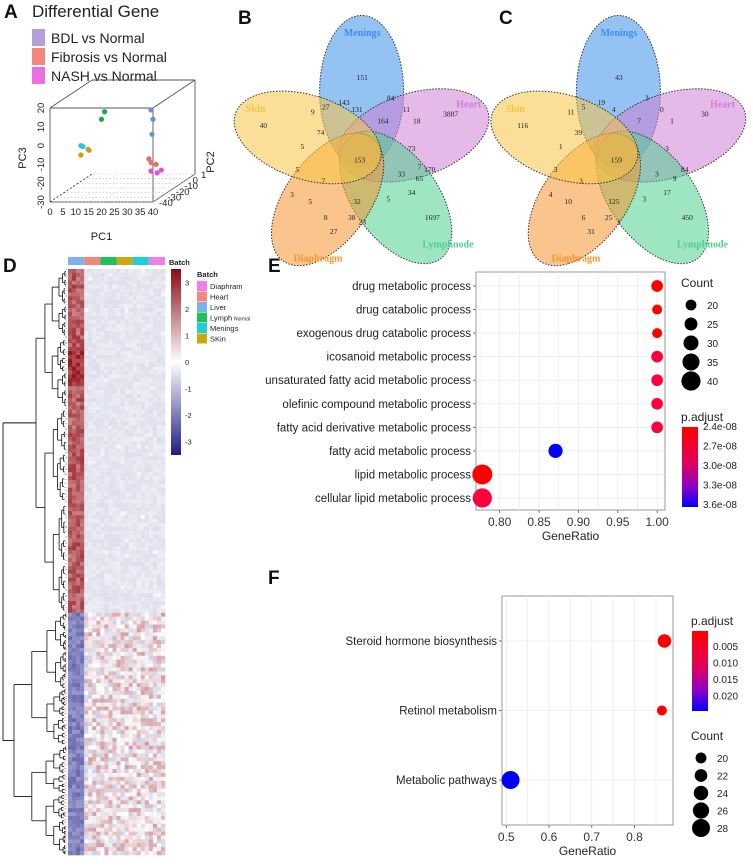 The height and width of the screenshot is (868, 753). Describe the element at coordinates (723, 829) in the screenshot. I see `size-legend-label: 28` at that location.